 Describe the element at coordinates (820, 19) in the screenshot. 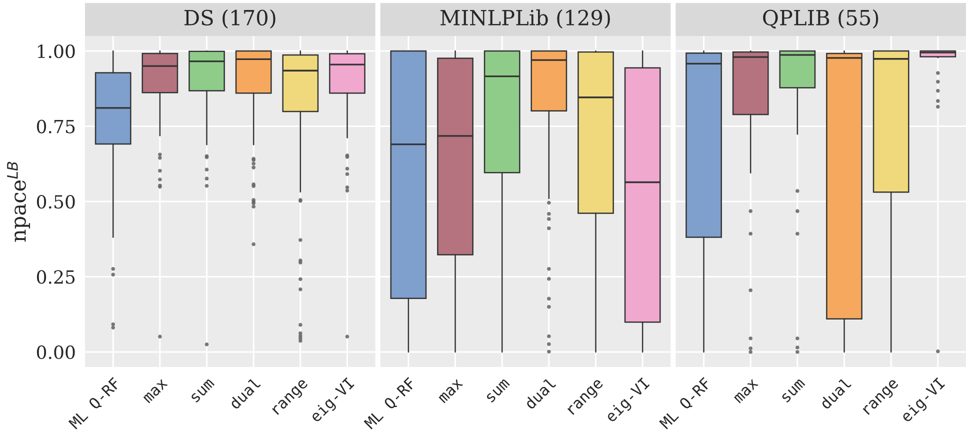

I see `chart-title: QPLIB (55)` at that location.